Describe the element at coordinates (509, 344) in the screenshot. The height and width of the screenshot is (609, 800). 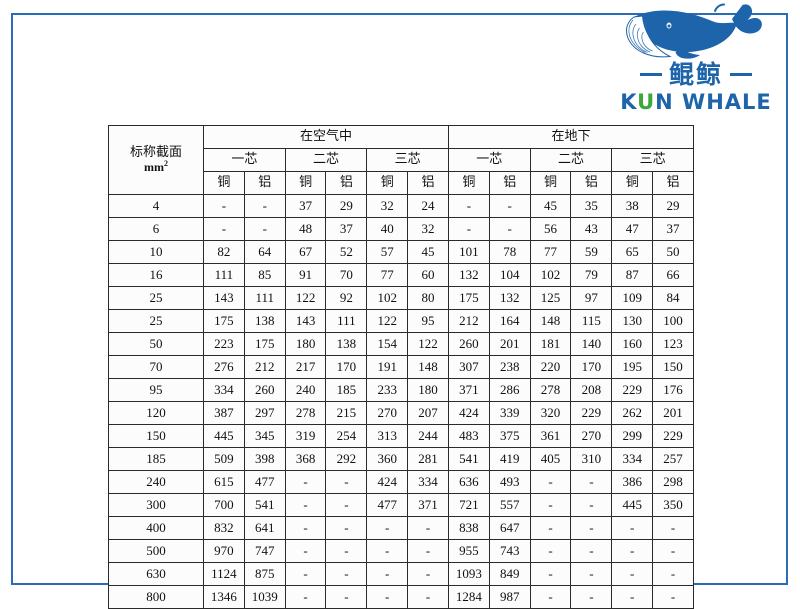
I see `cell-value: 201` at that location.